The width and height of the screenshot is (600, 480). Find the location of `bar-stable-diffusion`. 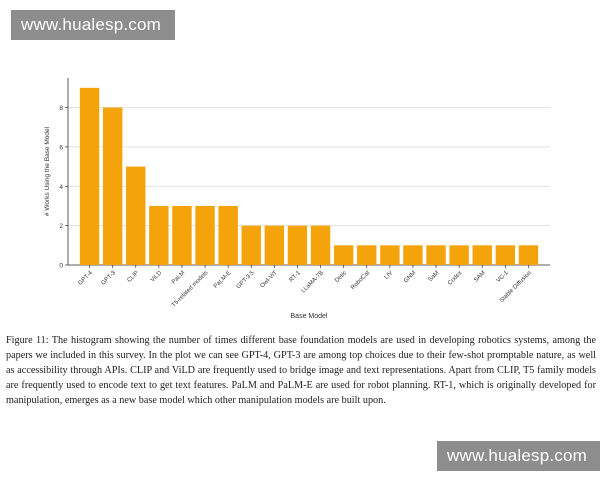

bar-stable-diffusion is located at coordinates (528, 255).